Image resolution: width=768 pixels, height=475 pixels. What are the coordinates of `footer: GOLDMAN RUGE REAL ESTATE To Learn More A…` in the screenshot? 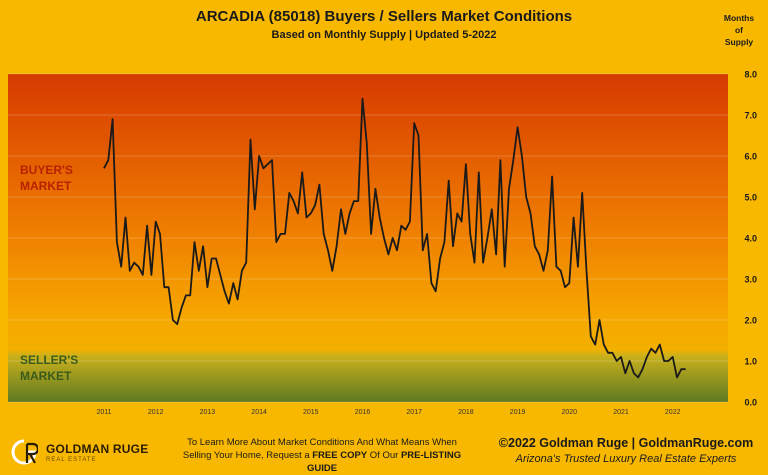 It's located at (384, 452).